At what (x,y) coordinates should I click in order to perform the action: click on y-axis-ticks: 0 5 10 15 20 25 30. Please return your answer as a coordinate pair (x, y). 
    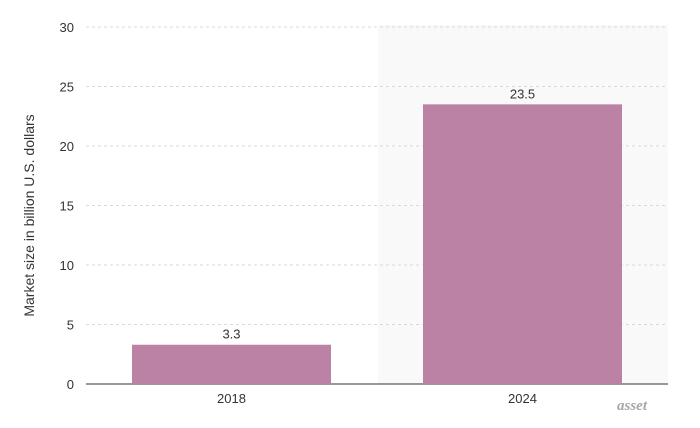
    Looking at the image, I should click on (67, 206).